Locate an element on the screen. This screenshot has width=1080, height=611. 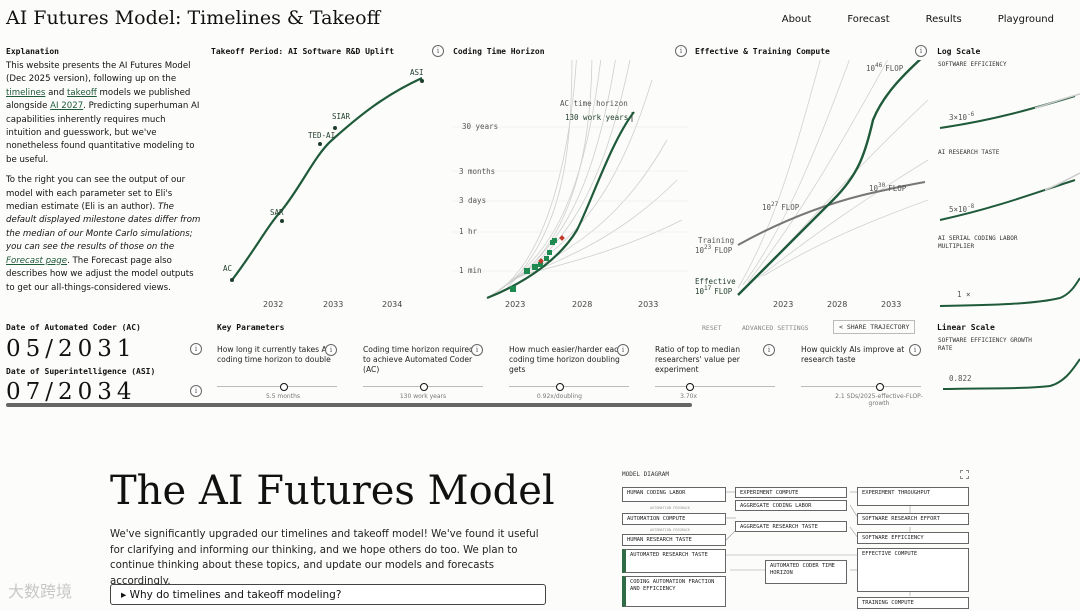
param-slider-value: 2.1 SDs/2025-effective-FLOP-growth is located at coordinates (879, 400).